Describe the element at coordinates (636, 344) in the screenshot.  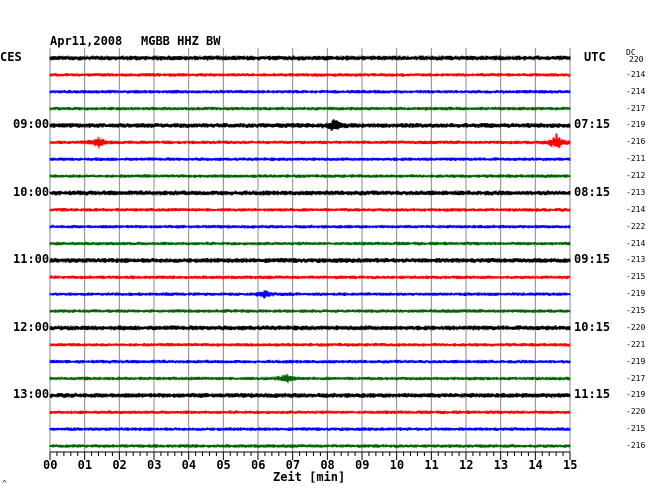
I see `dc-value: -221` at that location.